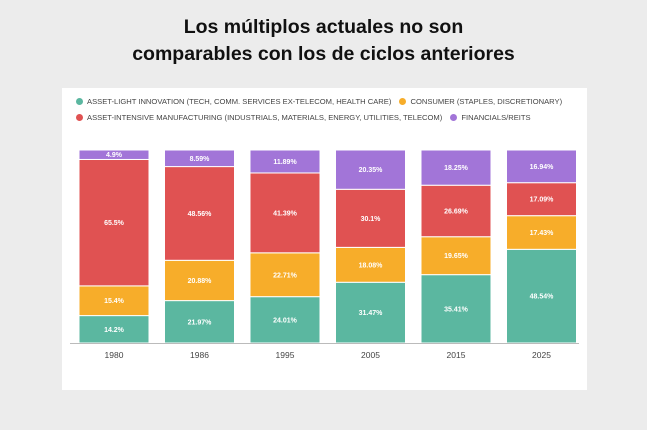 This screenshot has width=647, height=430. I want to click on legend-item-financials: FINANCIALS/REITS, so click(490, 117).